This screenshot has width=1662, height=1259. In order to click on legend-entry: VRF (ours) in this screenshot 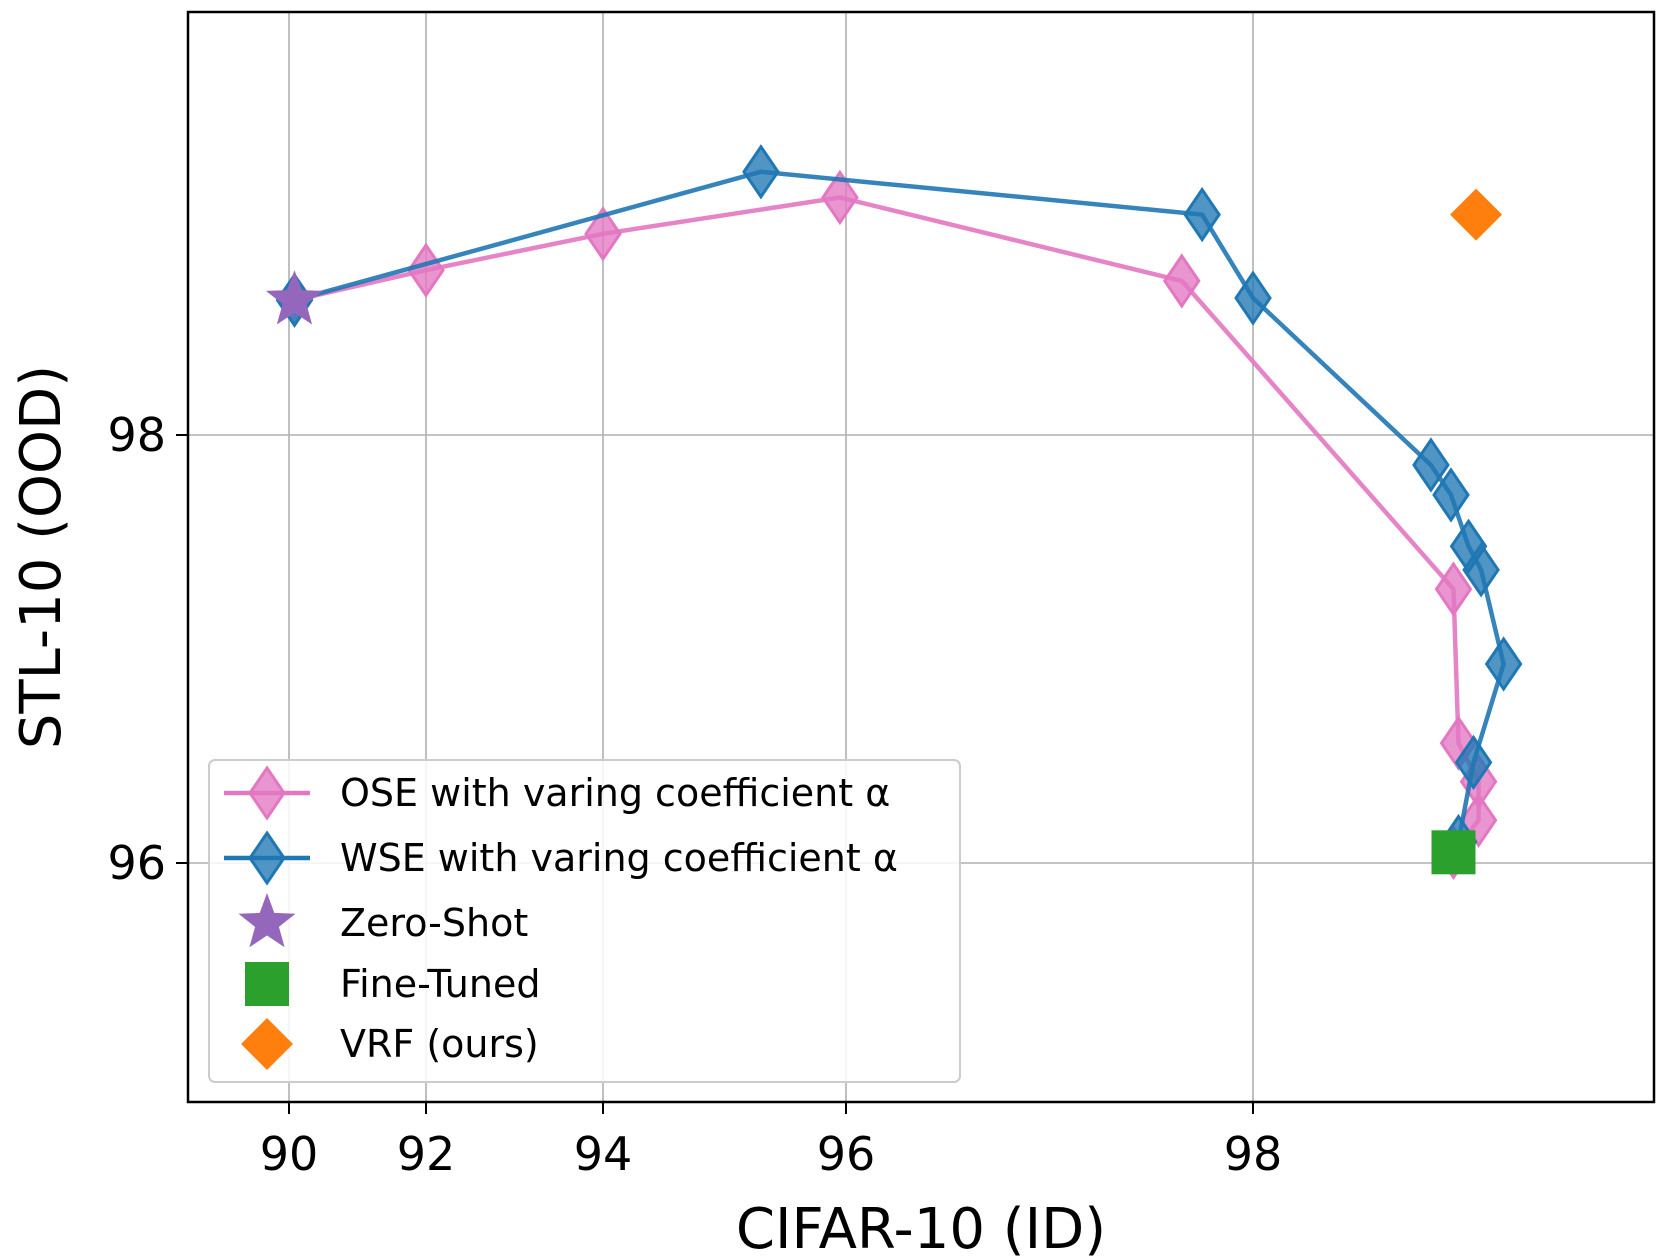, I will do `click(390, 1044)`.